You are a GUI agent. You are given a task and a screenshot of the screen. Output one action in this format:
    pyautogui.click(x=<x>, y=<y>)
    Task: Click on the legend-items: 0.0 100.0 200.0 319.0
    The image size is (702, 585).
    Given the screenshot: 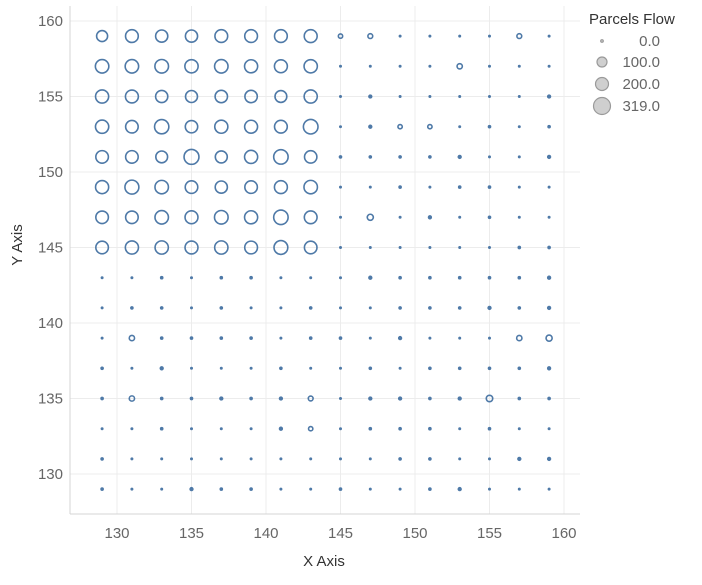 What is the action you would take?
    pyautogui.click(x=626, y=74)
    